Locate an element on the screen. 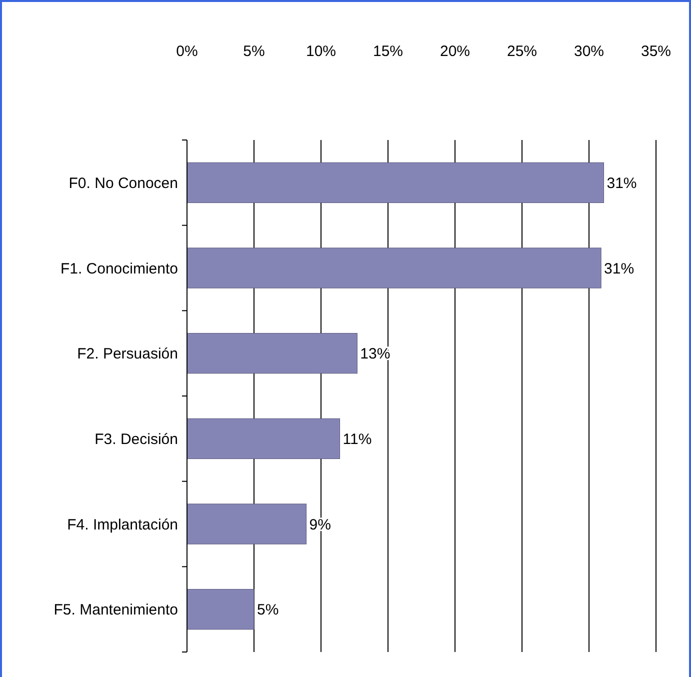 Image resolution: width=691 pixels, height=677 pixels. data-label: 11% is located at coordinates (357, 439).